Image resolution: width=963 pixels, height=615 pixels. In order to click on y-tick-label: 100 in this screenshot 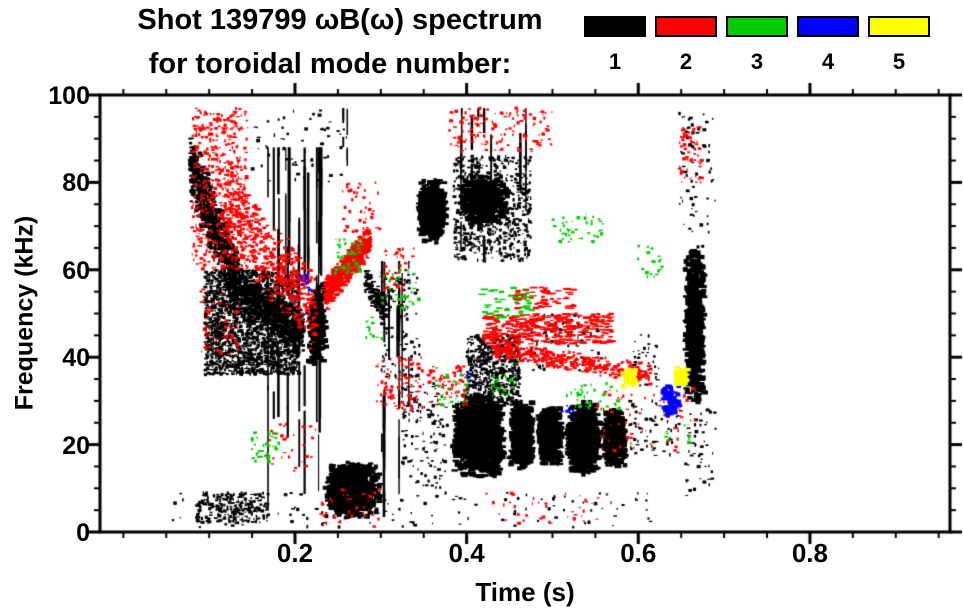, I will do `click(69, 96)`.